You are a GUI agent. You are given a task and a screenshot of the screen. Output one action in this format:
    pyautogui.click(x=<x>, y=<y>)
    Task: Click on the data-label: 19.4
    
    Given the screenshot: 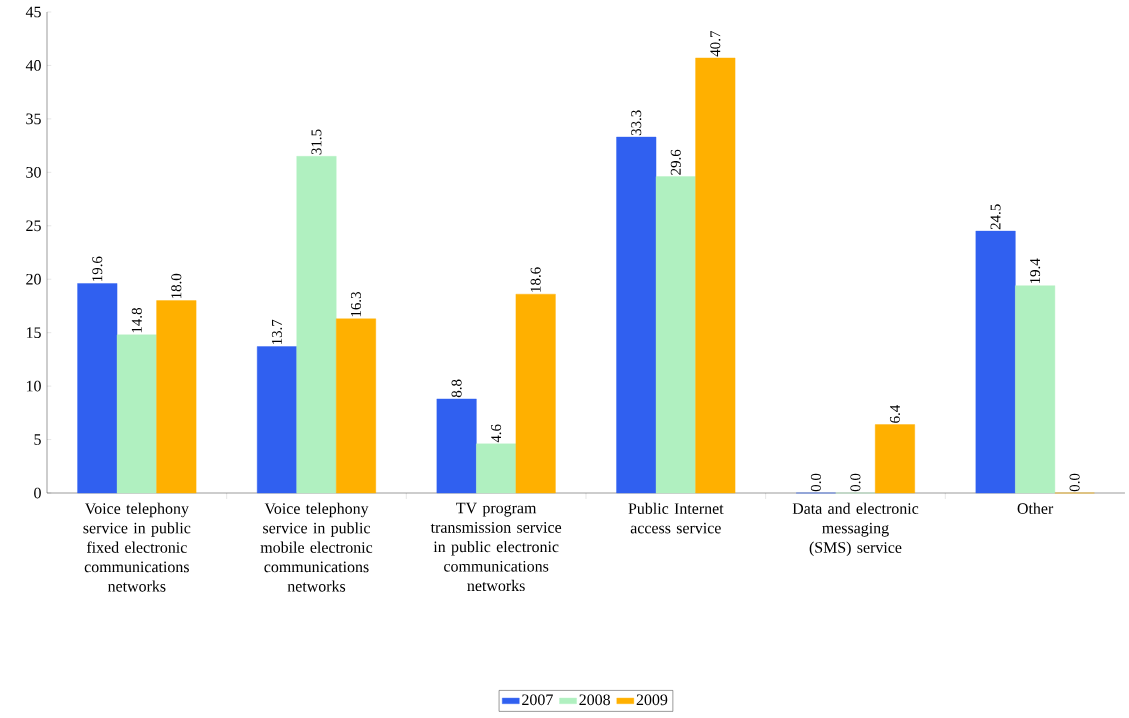 What is the action you would take?
    pyautogui.click(x=1035, y=271)
    